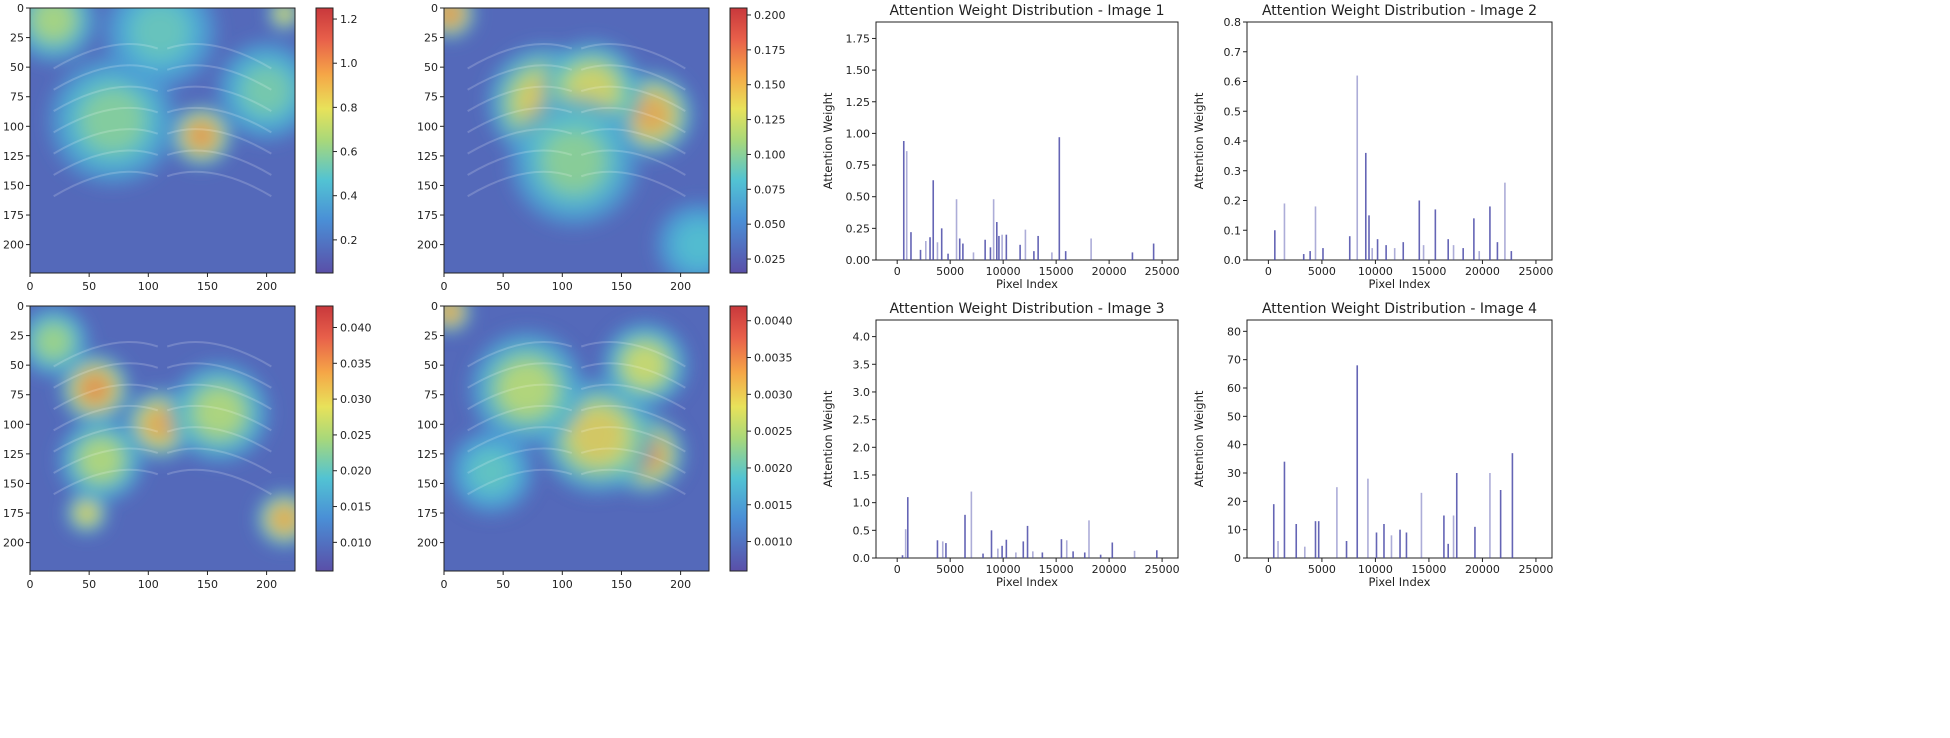 The width and height of the screenshot is (1950, 738). What do you see at coordinates (356, 507) in the screenshot?
I see `colorbar-tick-label: 0.015` at bounding box center [356, 507].